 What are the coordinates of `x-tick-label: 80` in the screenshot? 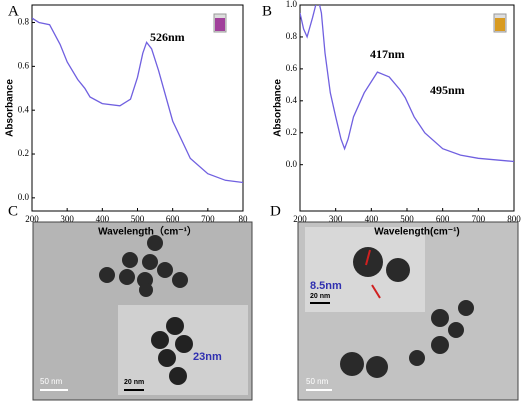 It's located at (244, 219).